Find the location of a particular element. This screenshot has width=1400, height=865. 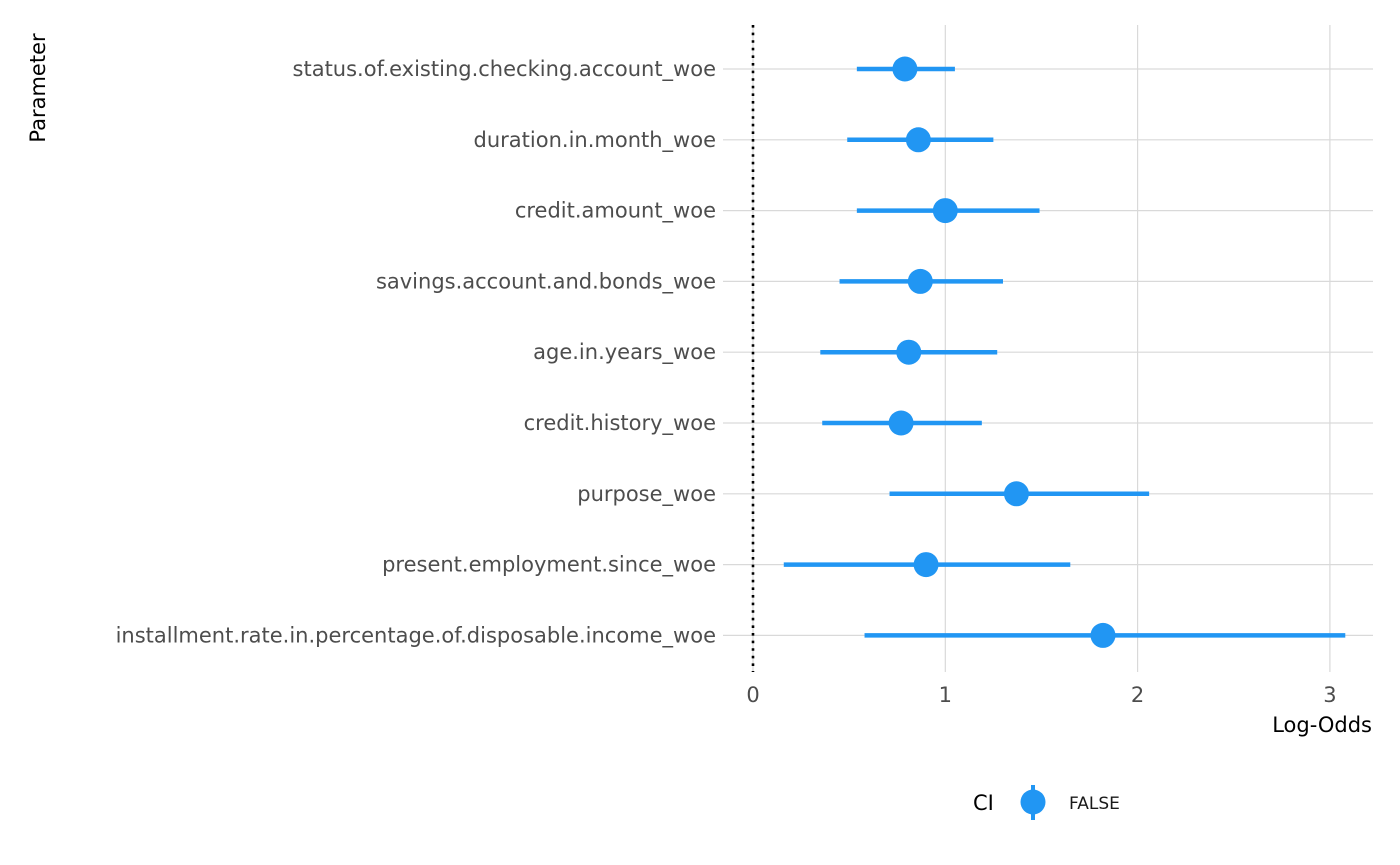

parameter-label-6: purpose_woe is located at coordinates (646, 494).